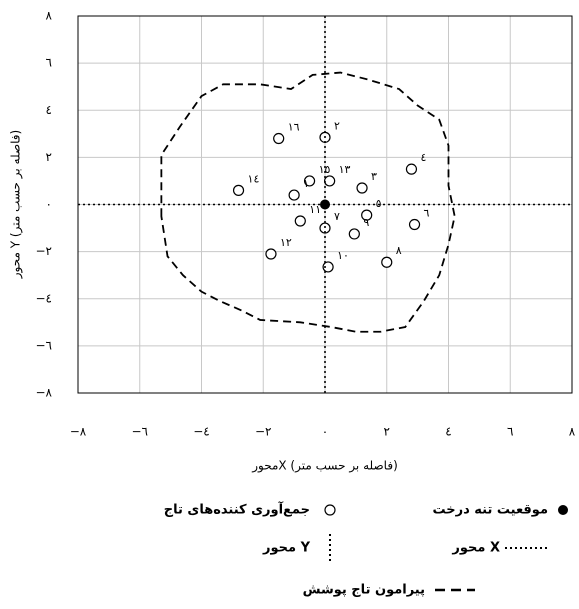 This screenshot has width=579, height=609. I want to click on x-tick-label: −٤, so click(201, 432).